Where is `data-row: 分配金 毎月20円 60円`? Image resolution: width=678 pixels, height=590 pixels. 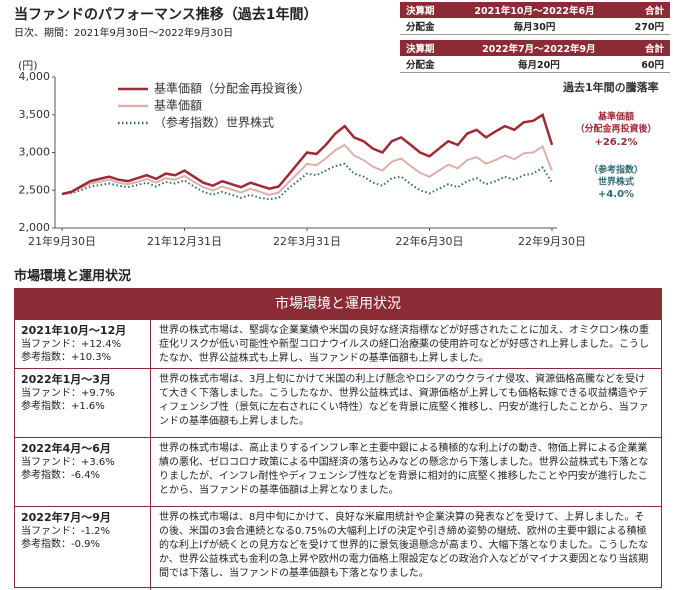
data-row: 分配金 毎月20円 60円 is located at coordinates (535, 64).